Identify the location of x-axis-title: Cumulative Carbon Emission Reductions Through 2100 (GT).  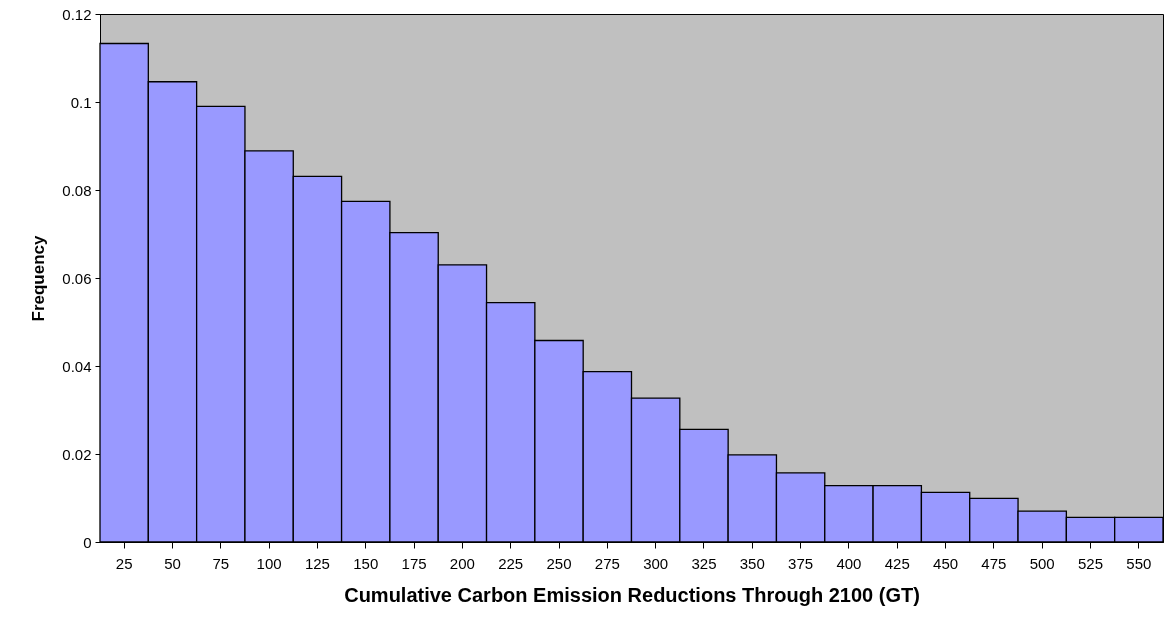
(632, 594).